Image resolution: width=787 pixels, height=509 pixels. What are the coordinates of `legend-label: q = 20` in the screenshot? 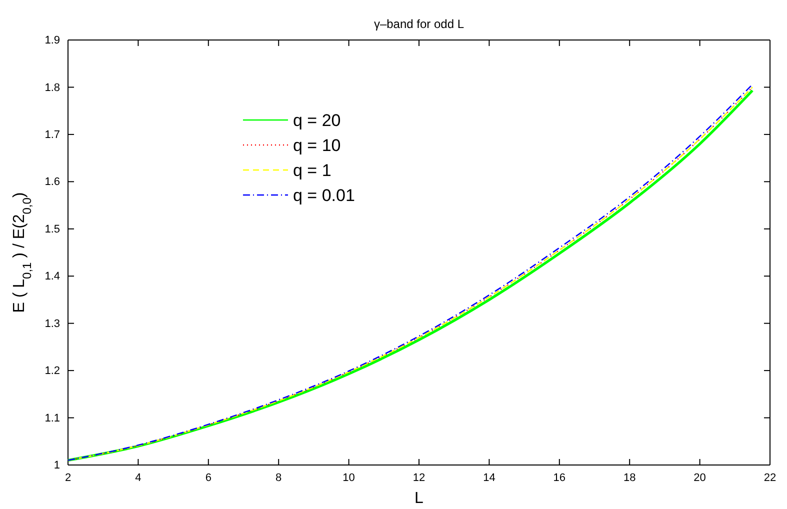 It's located at (317, 120).